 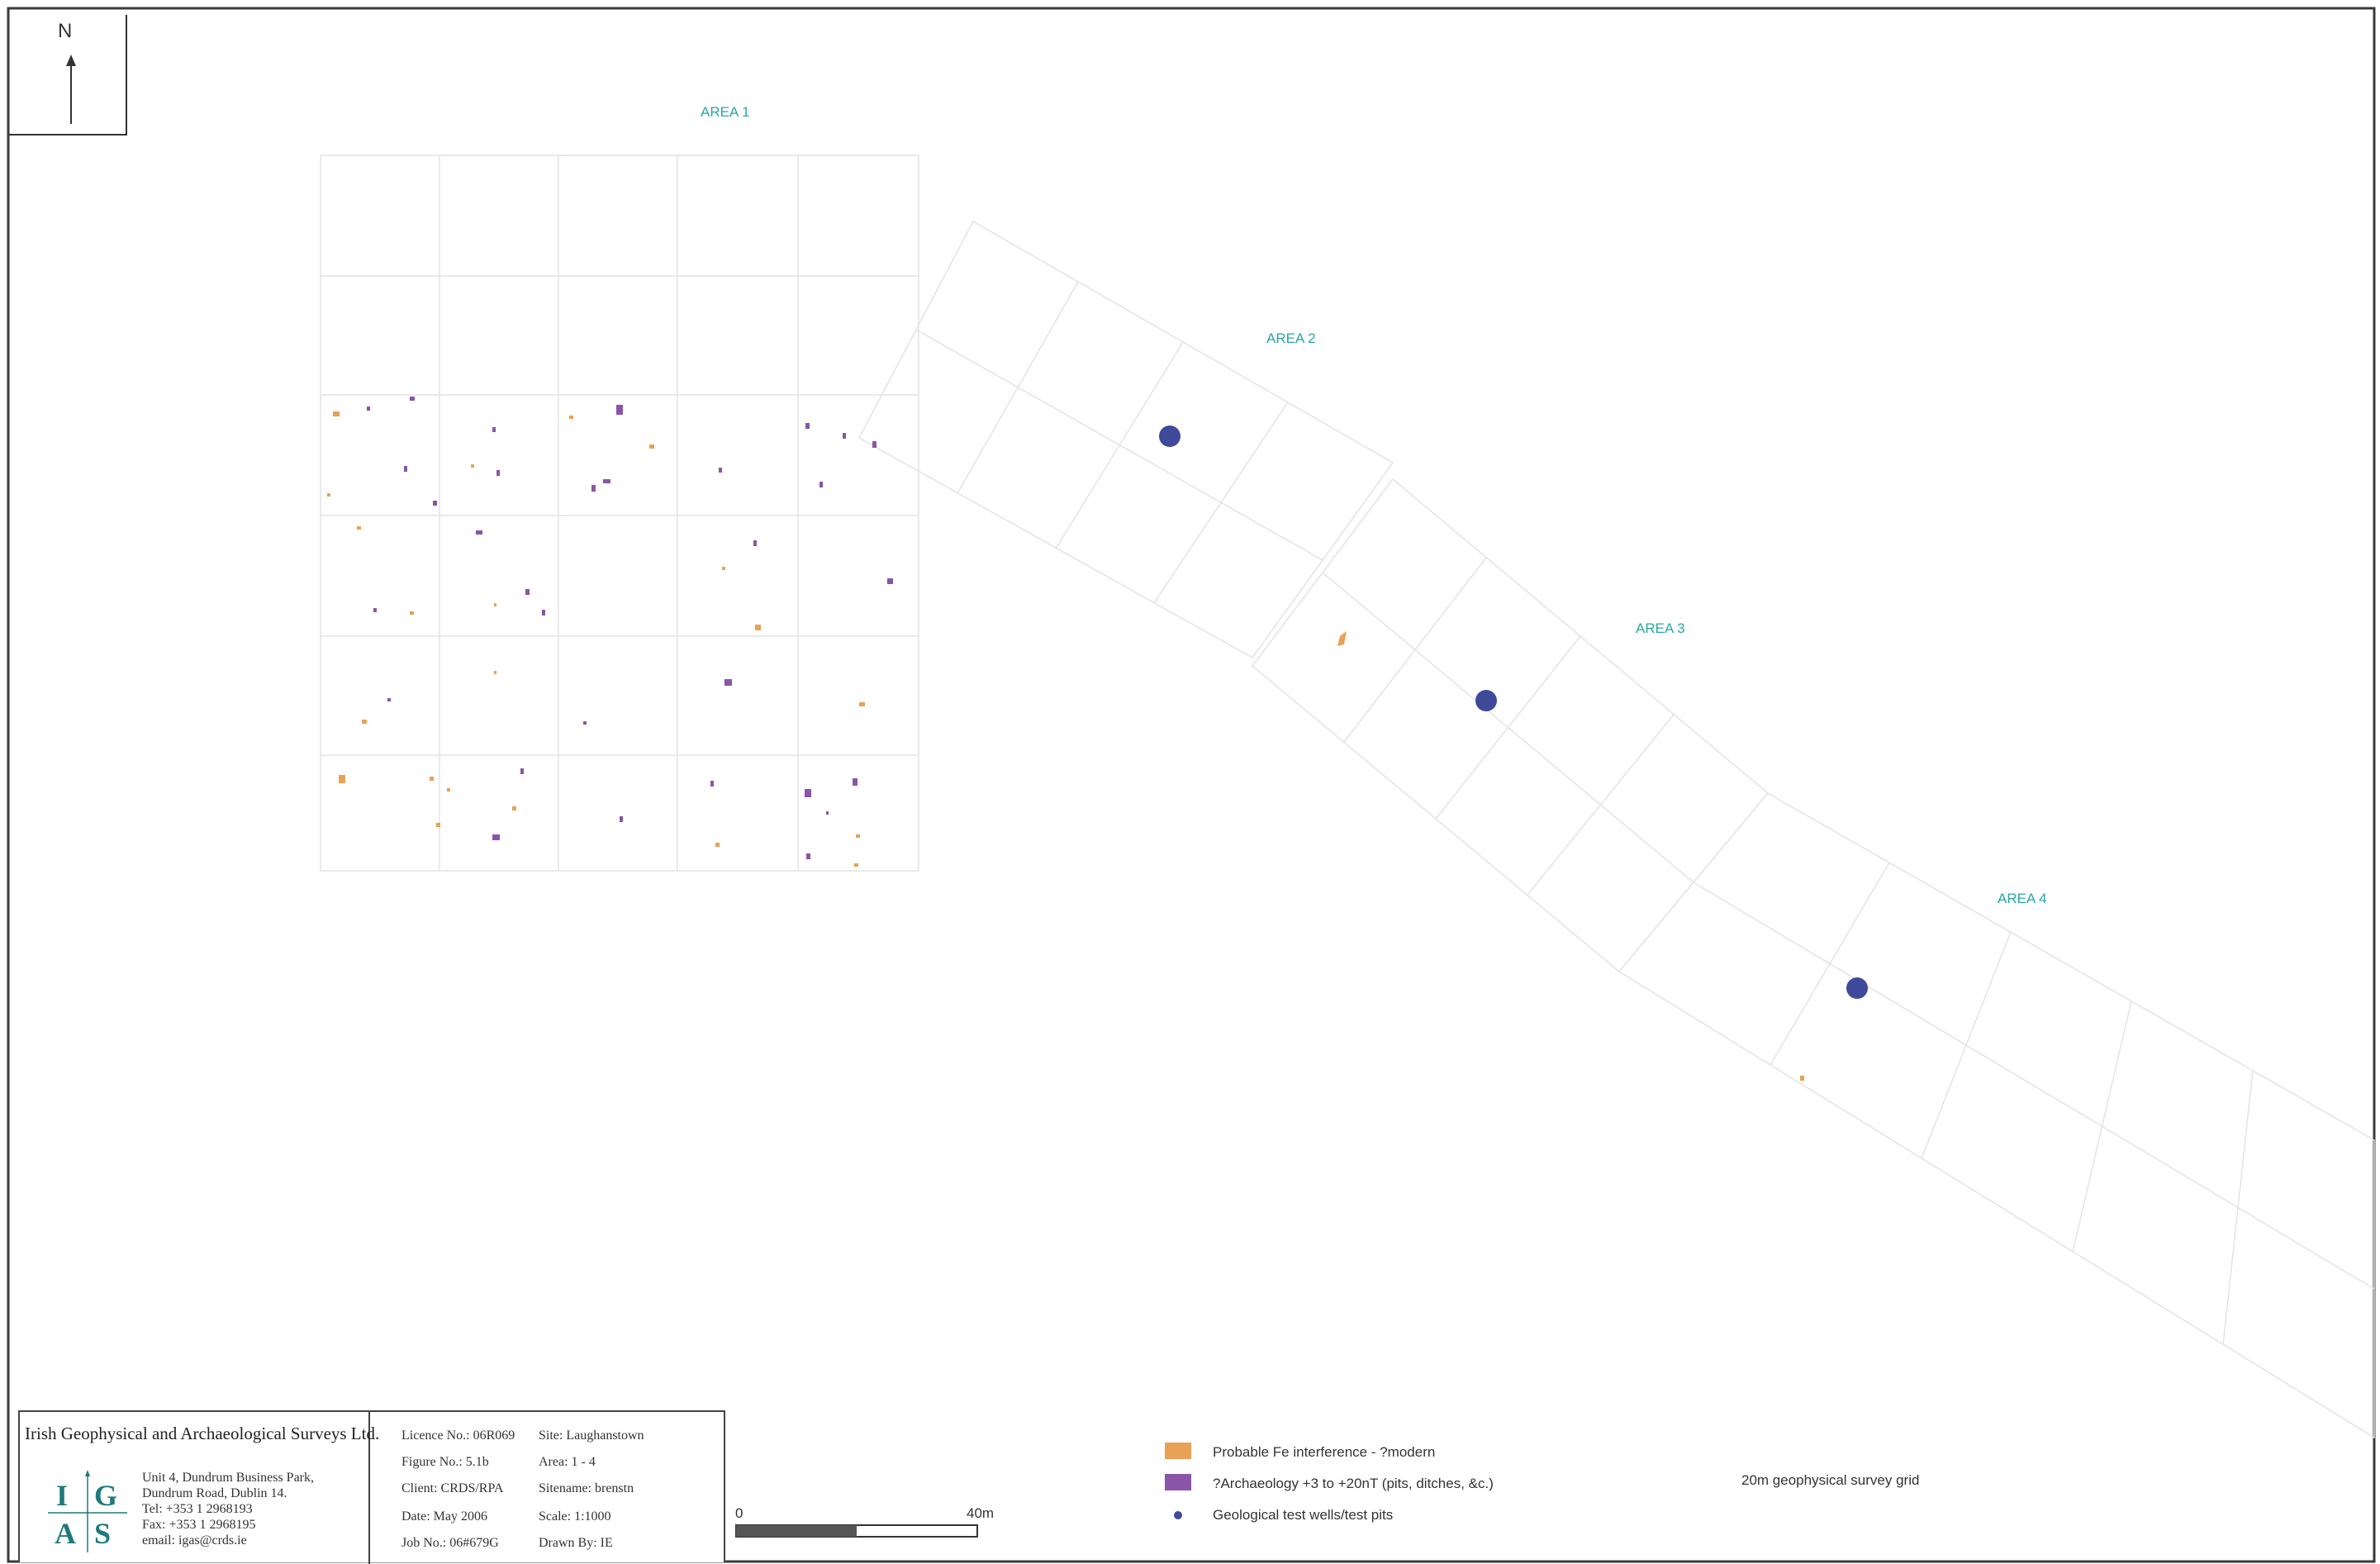 What do you see at coordinates (725, 112) in the screenshot?
I see `area-1-label: AREA 1` at bounding box center [725, 112].